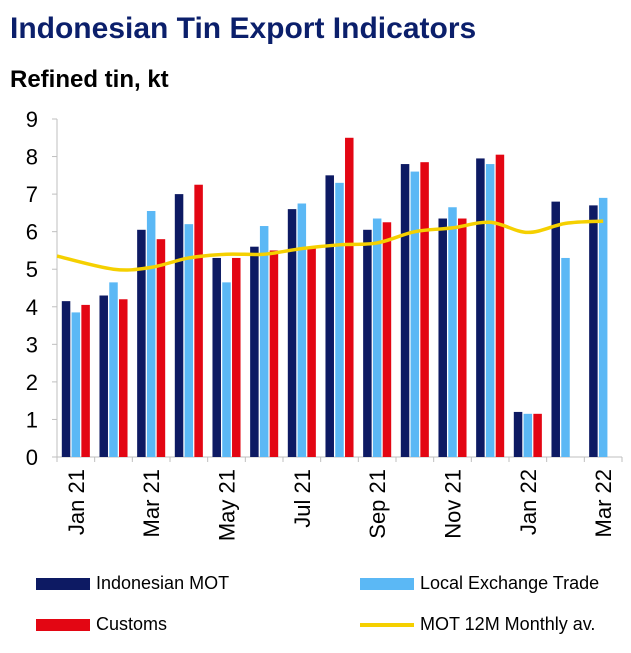 This screenshot has height=653, width=631. What do you see at coordinates (76, 502) in the screenshot?
I see `x-tick-label: Jan 21` at bounding box center [76, 502].